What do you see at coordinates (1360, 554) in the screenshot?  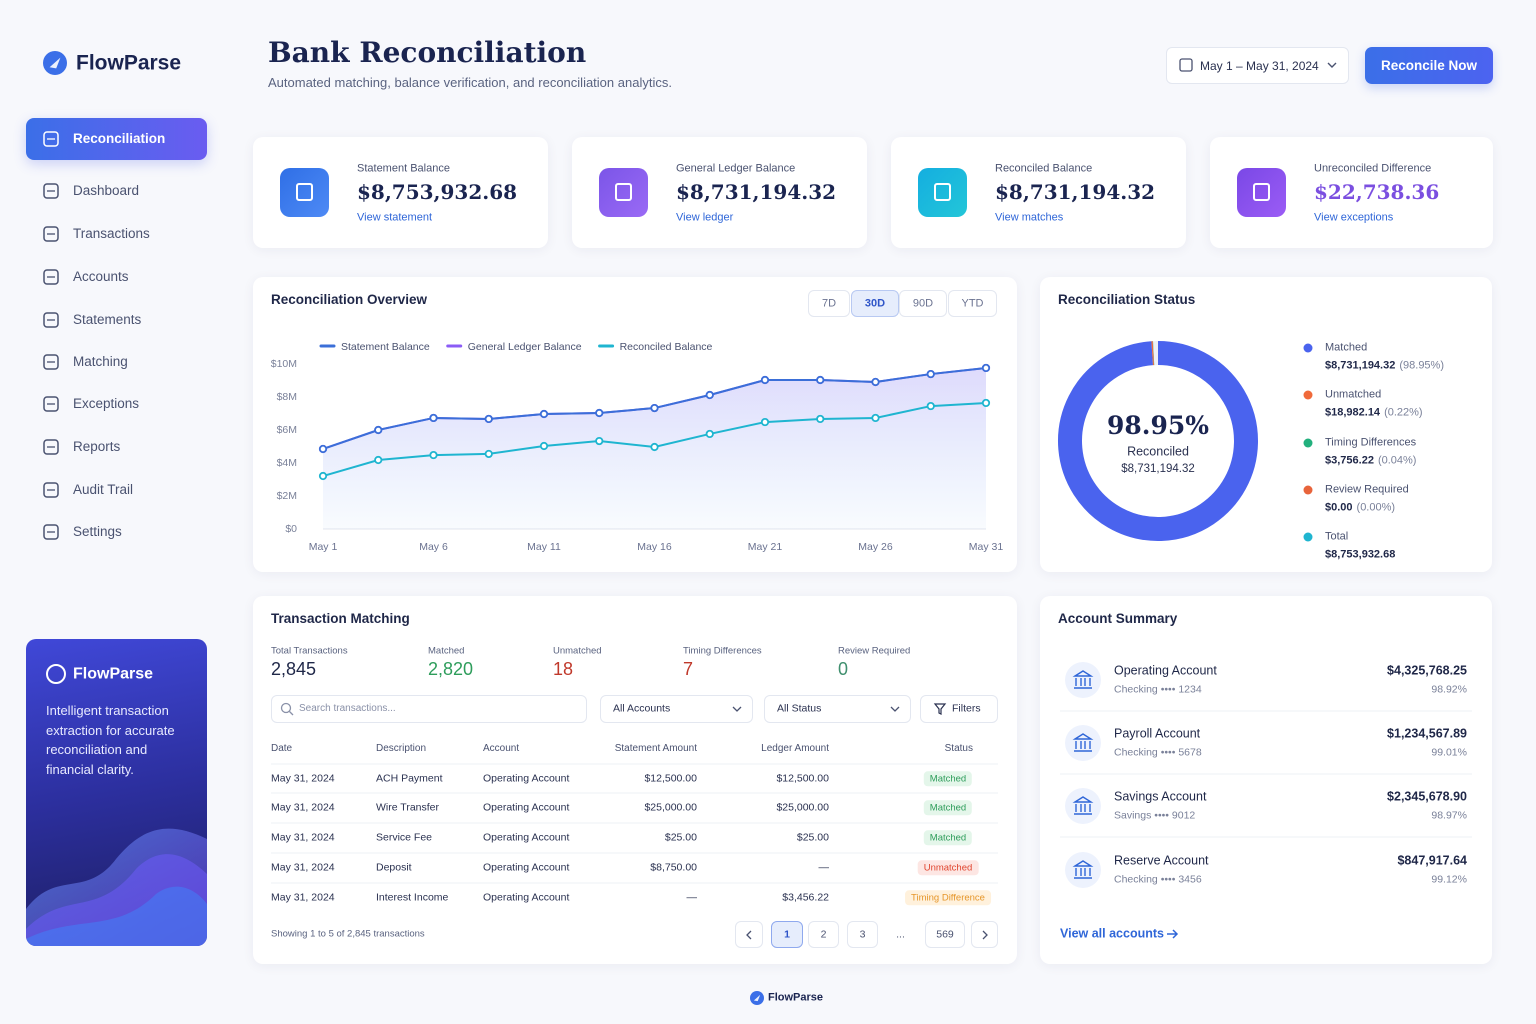 I see `legend-amount: $8,753,932.68` at bounding box center [1360, 554].